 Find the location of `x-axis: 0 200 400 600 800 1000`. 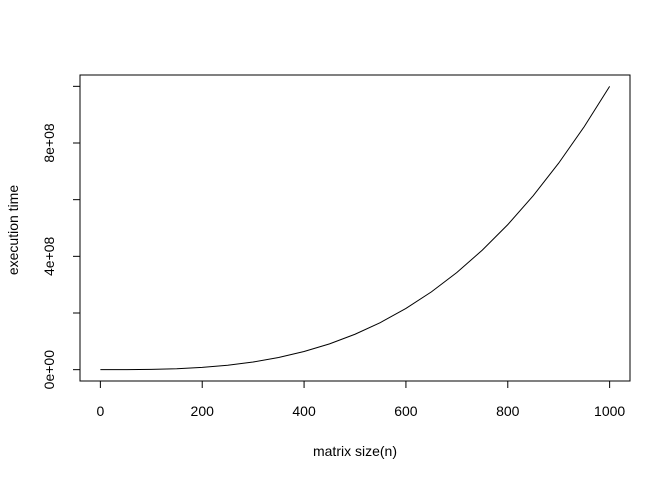

x-axis: 0 200 400 600 800 1000 is located at coordinates (360, 399).